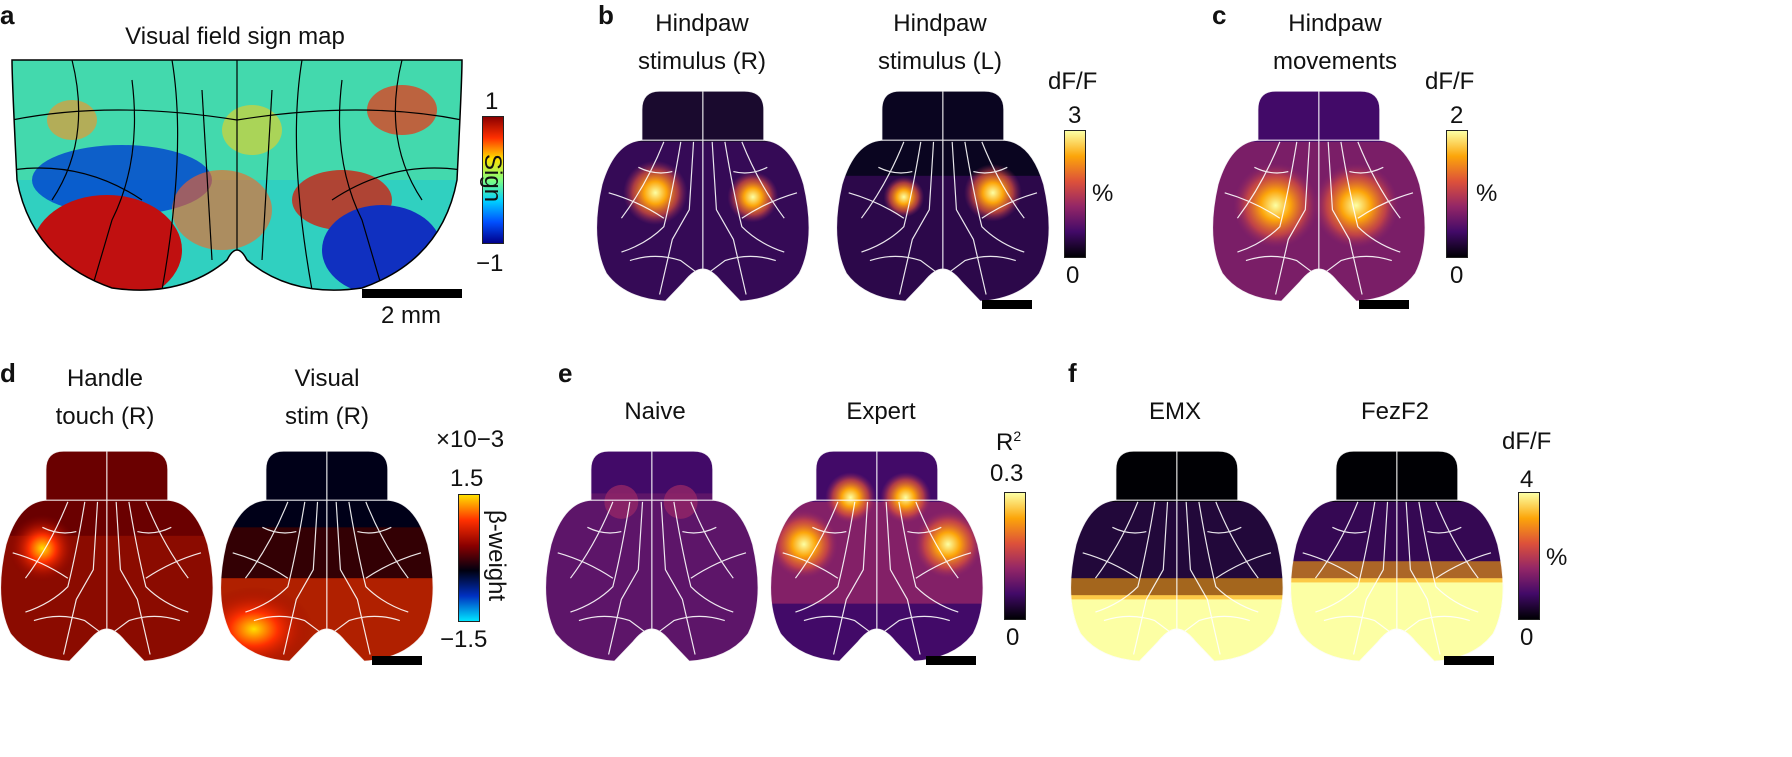  I want to click on panel-a-label: a, so click(7, 15).